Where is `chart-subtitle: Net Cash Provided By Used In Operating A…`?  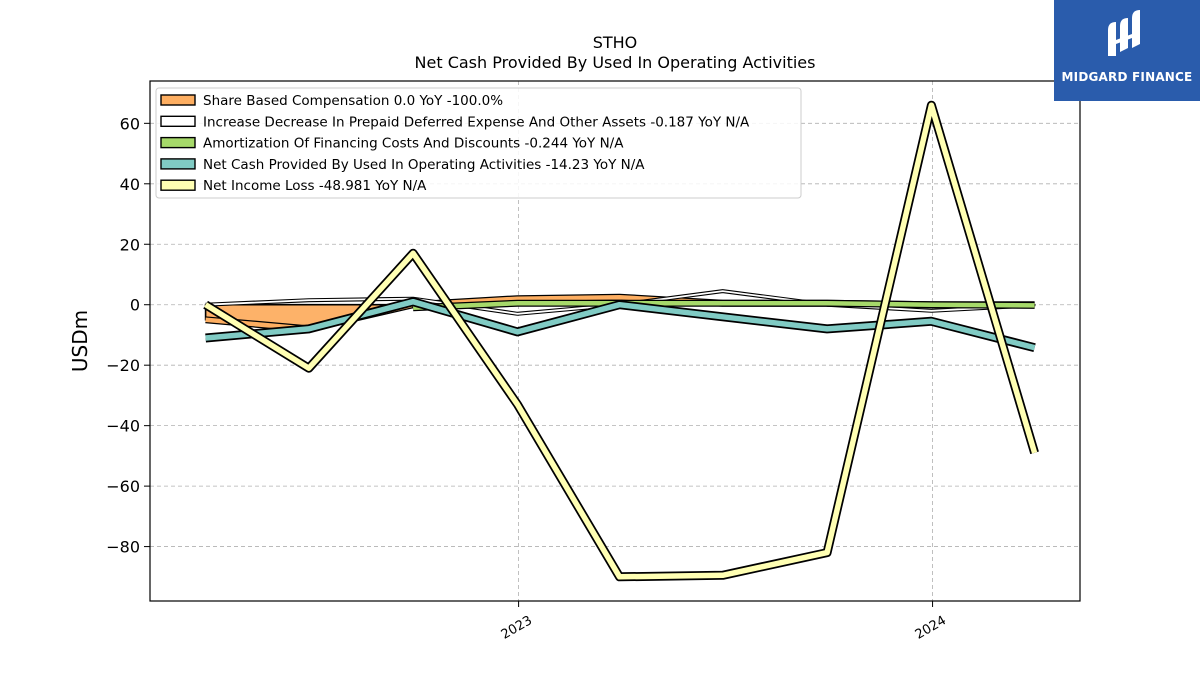
chart-subtitle: Net Cash Provided By Used In Operating A… is located at coordinates (615, 62).